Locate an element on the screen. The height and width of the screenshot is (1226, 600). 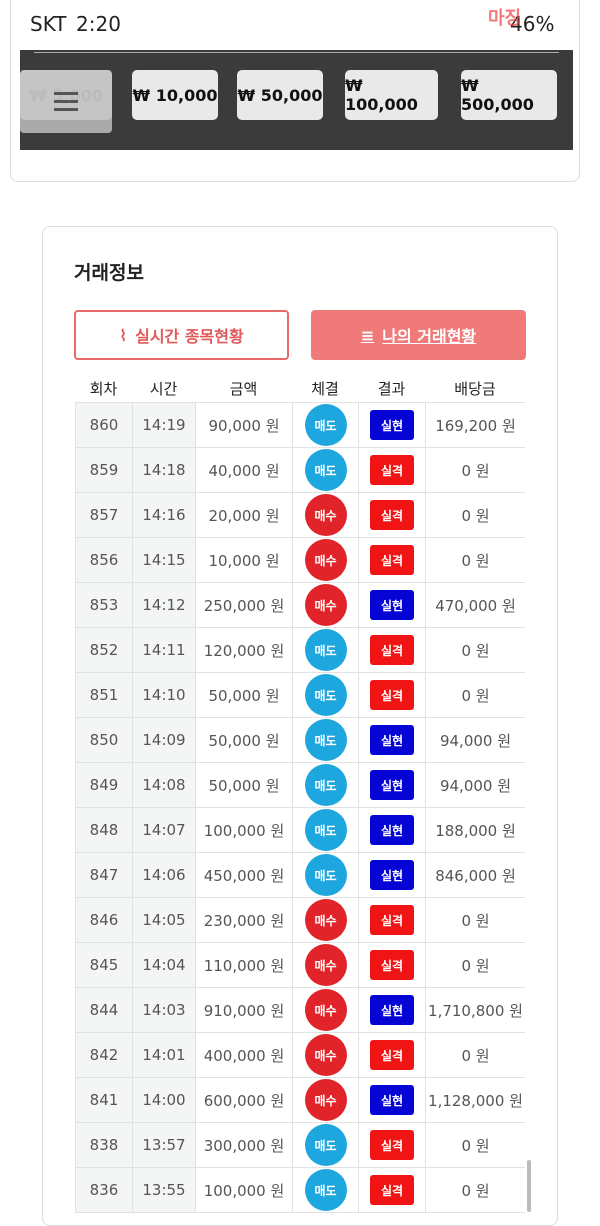
cell-text: 94,000 원 is located at coordinates (475, 785).